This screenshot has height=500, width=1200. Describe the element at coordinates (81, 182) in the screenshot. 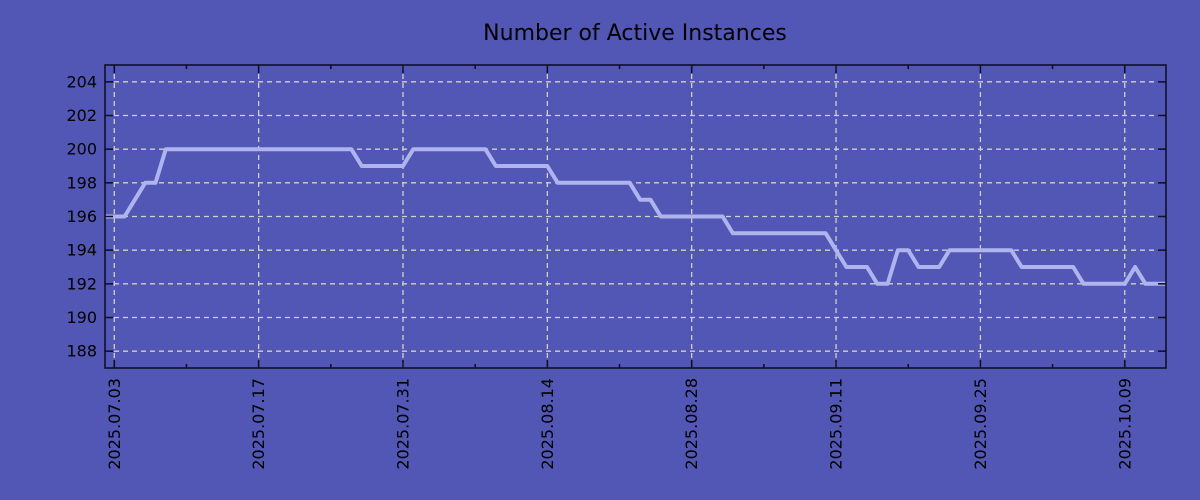

I see `y-tick-label: 198` at that location.